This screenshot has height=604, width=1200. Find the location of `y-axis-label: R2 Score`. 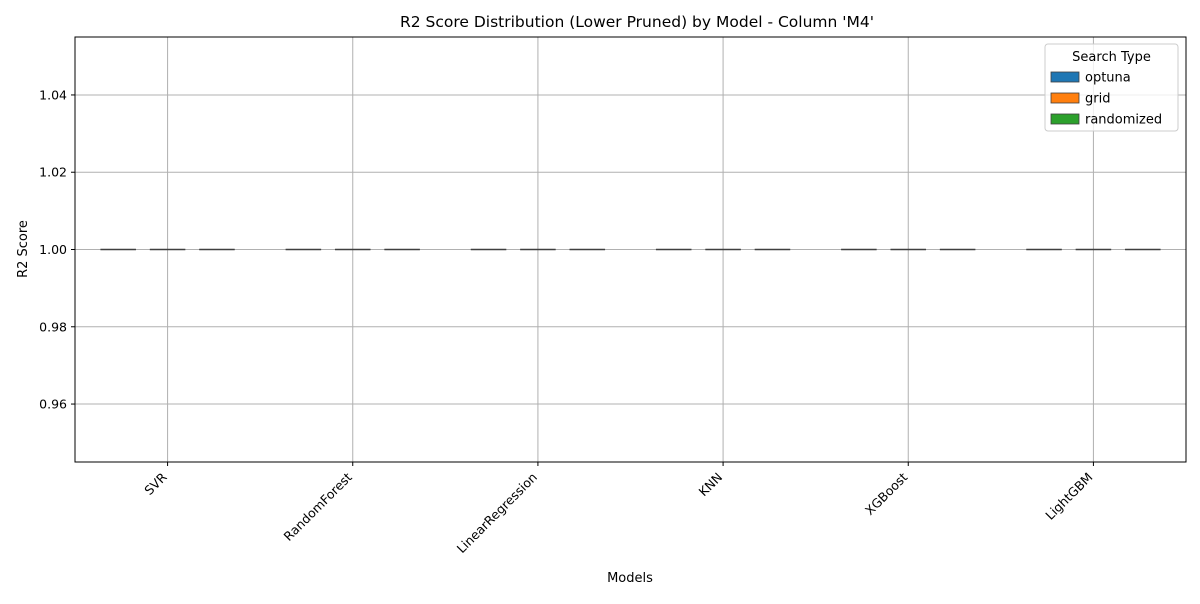

y-axis-label: R2 Score is located at coordinates (23, 249).